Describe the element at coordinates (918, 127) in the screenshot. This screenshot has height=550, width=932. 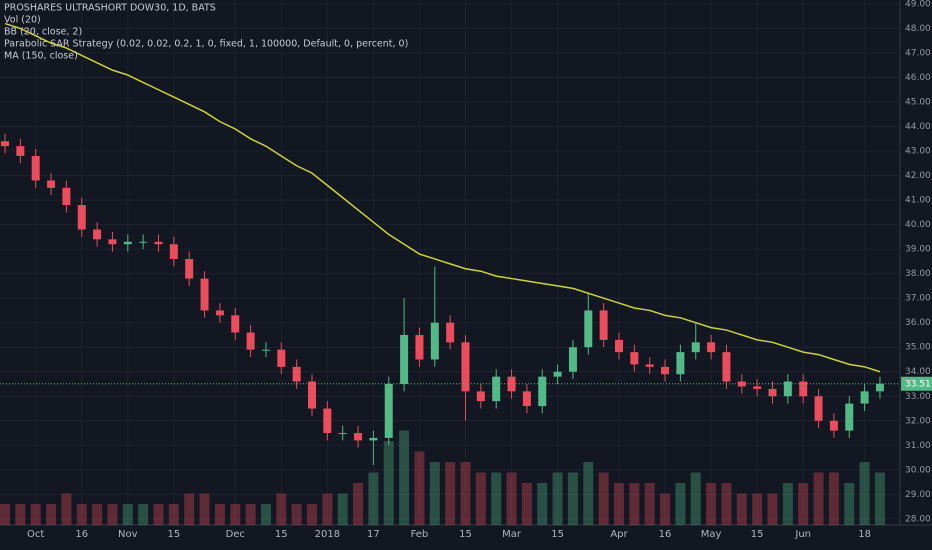
I see `y-tick-label: 44.00` at that location.